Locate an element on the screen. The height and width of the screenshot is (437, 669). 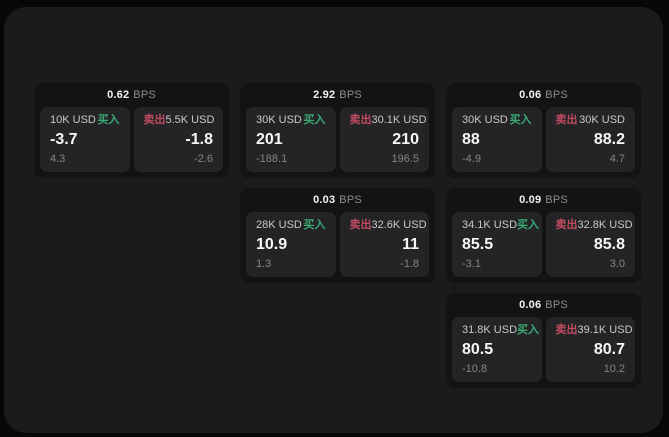
sell-amount: 30.1K USD is located at coordinates (399, 120).